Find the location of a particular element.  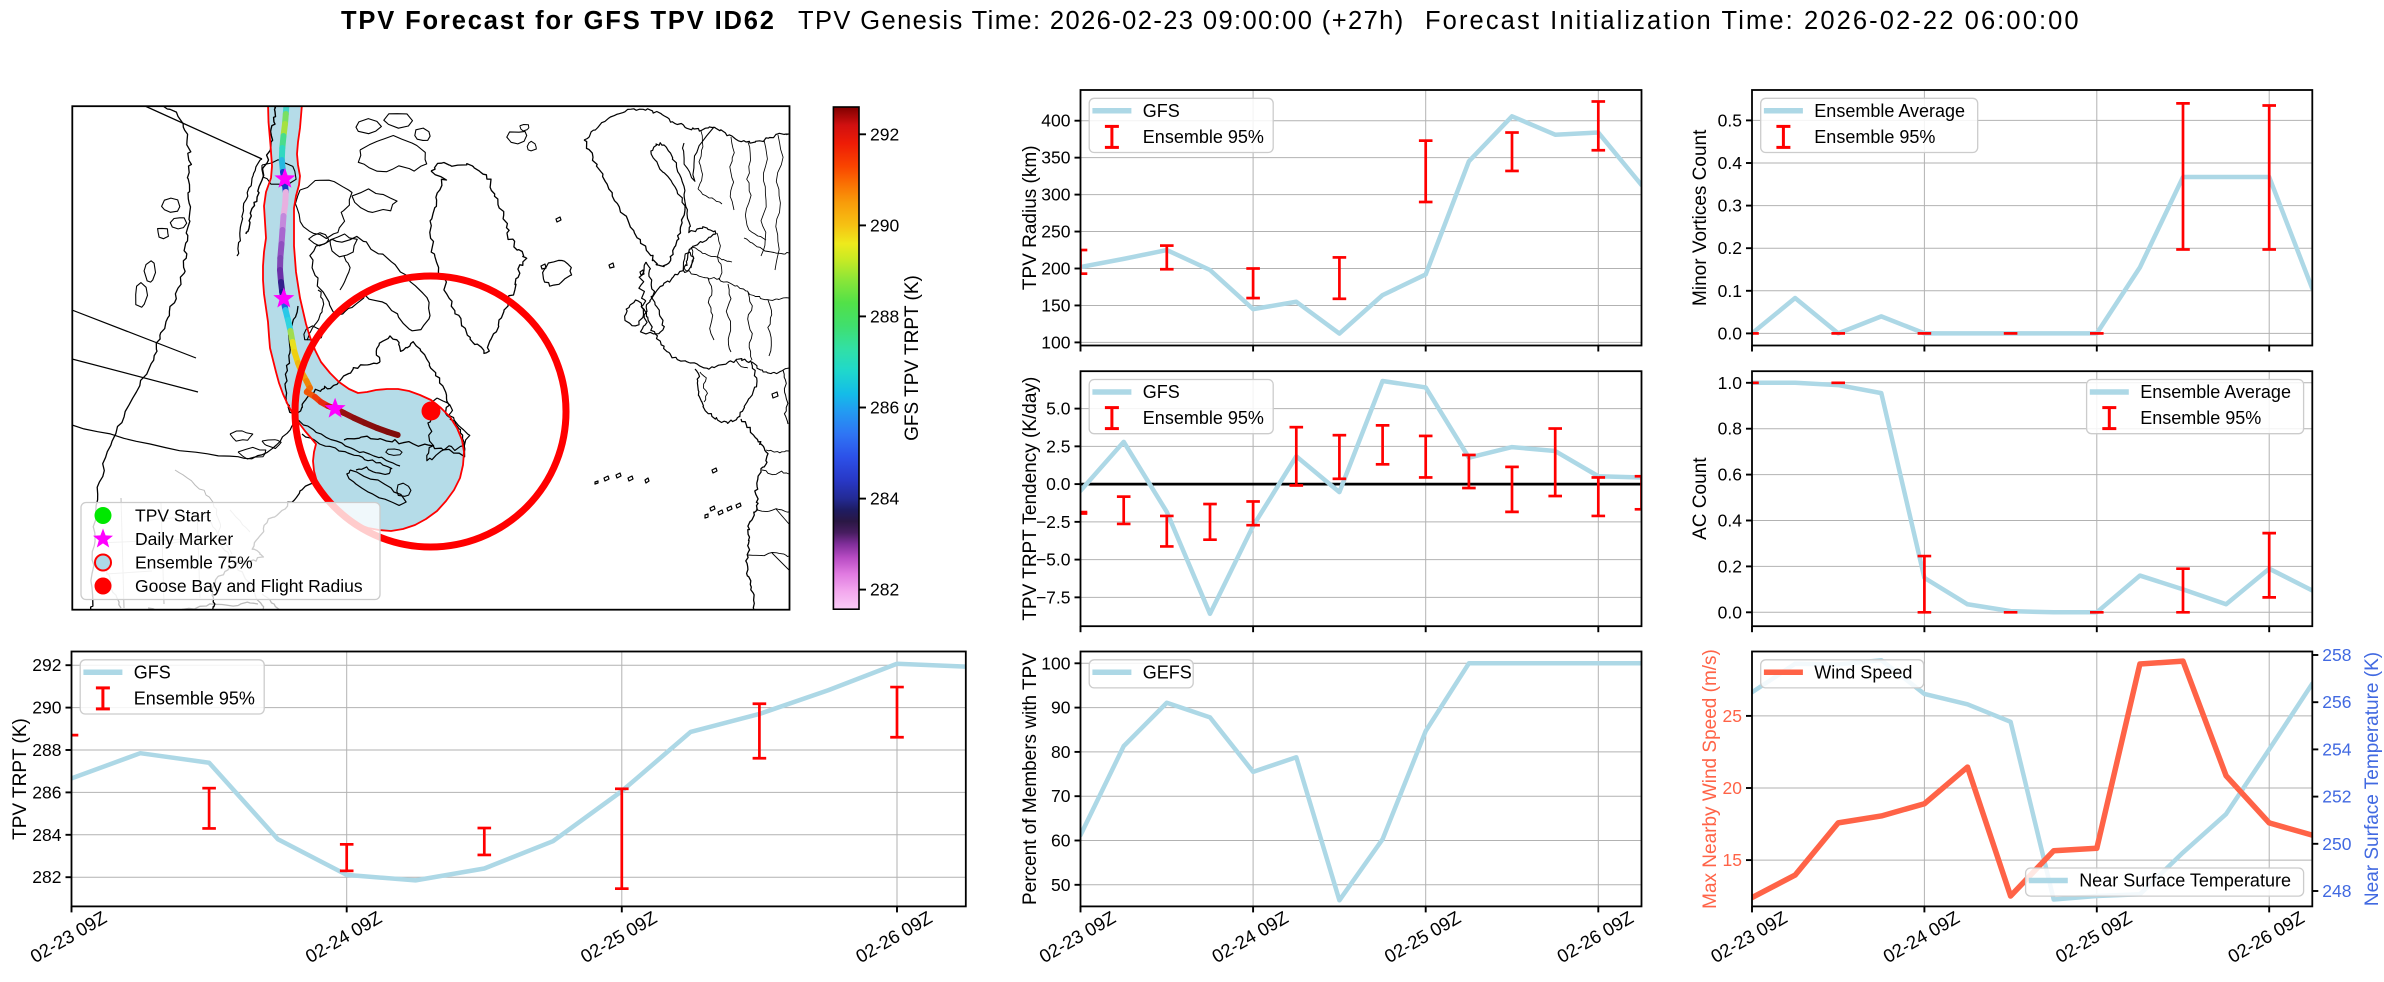

svg-text: Wind Speed is located at coordinates (1863, 672).